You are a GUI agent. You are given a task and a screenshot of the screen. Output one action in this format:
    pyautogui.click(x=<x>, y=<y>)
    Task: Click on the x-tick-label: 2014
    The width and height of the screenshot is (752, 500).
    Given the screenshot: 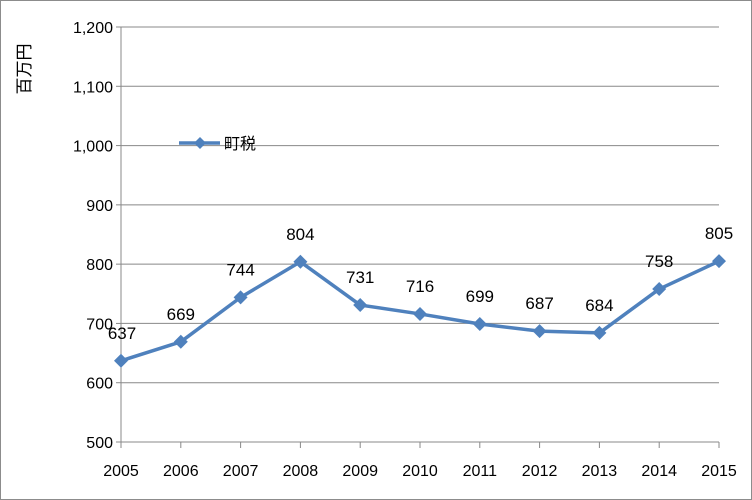 What is the action you would take?
    pyautogui.click(x=659, y=471)
    